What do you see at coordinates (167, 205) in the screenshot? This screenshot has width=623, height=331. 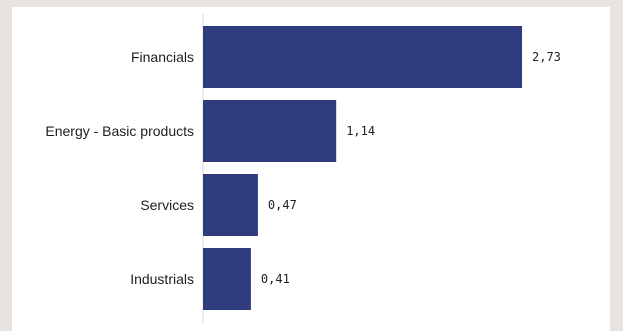 I see `category-label: Services` at bounding box center [167, 205].